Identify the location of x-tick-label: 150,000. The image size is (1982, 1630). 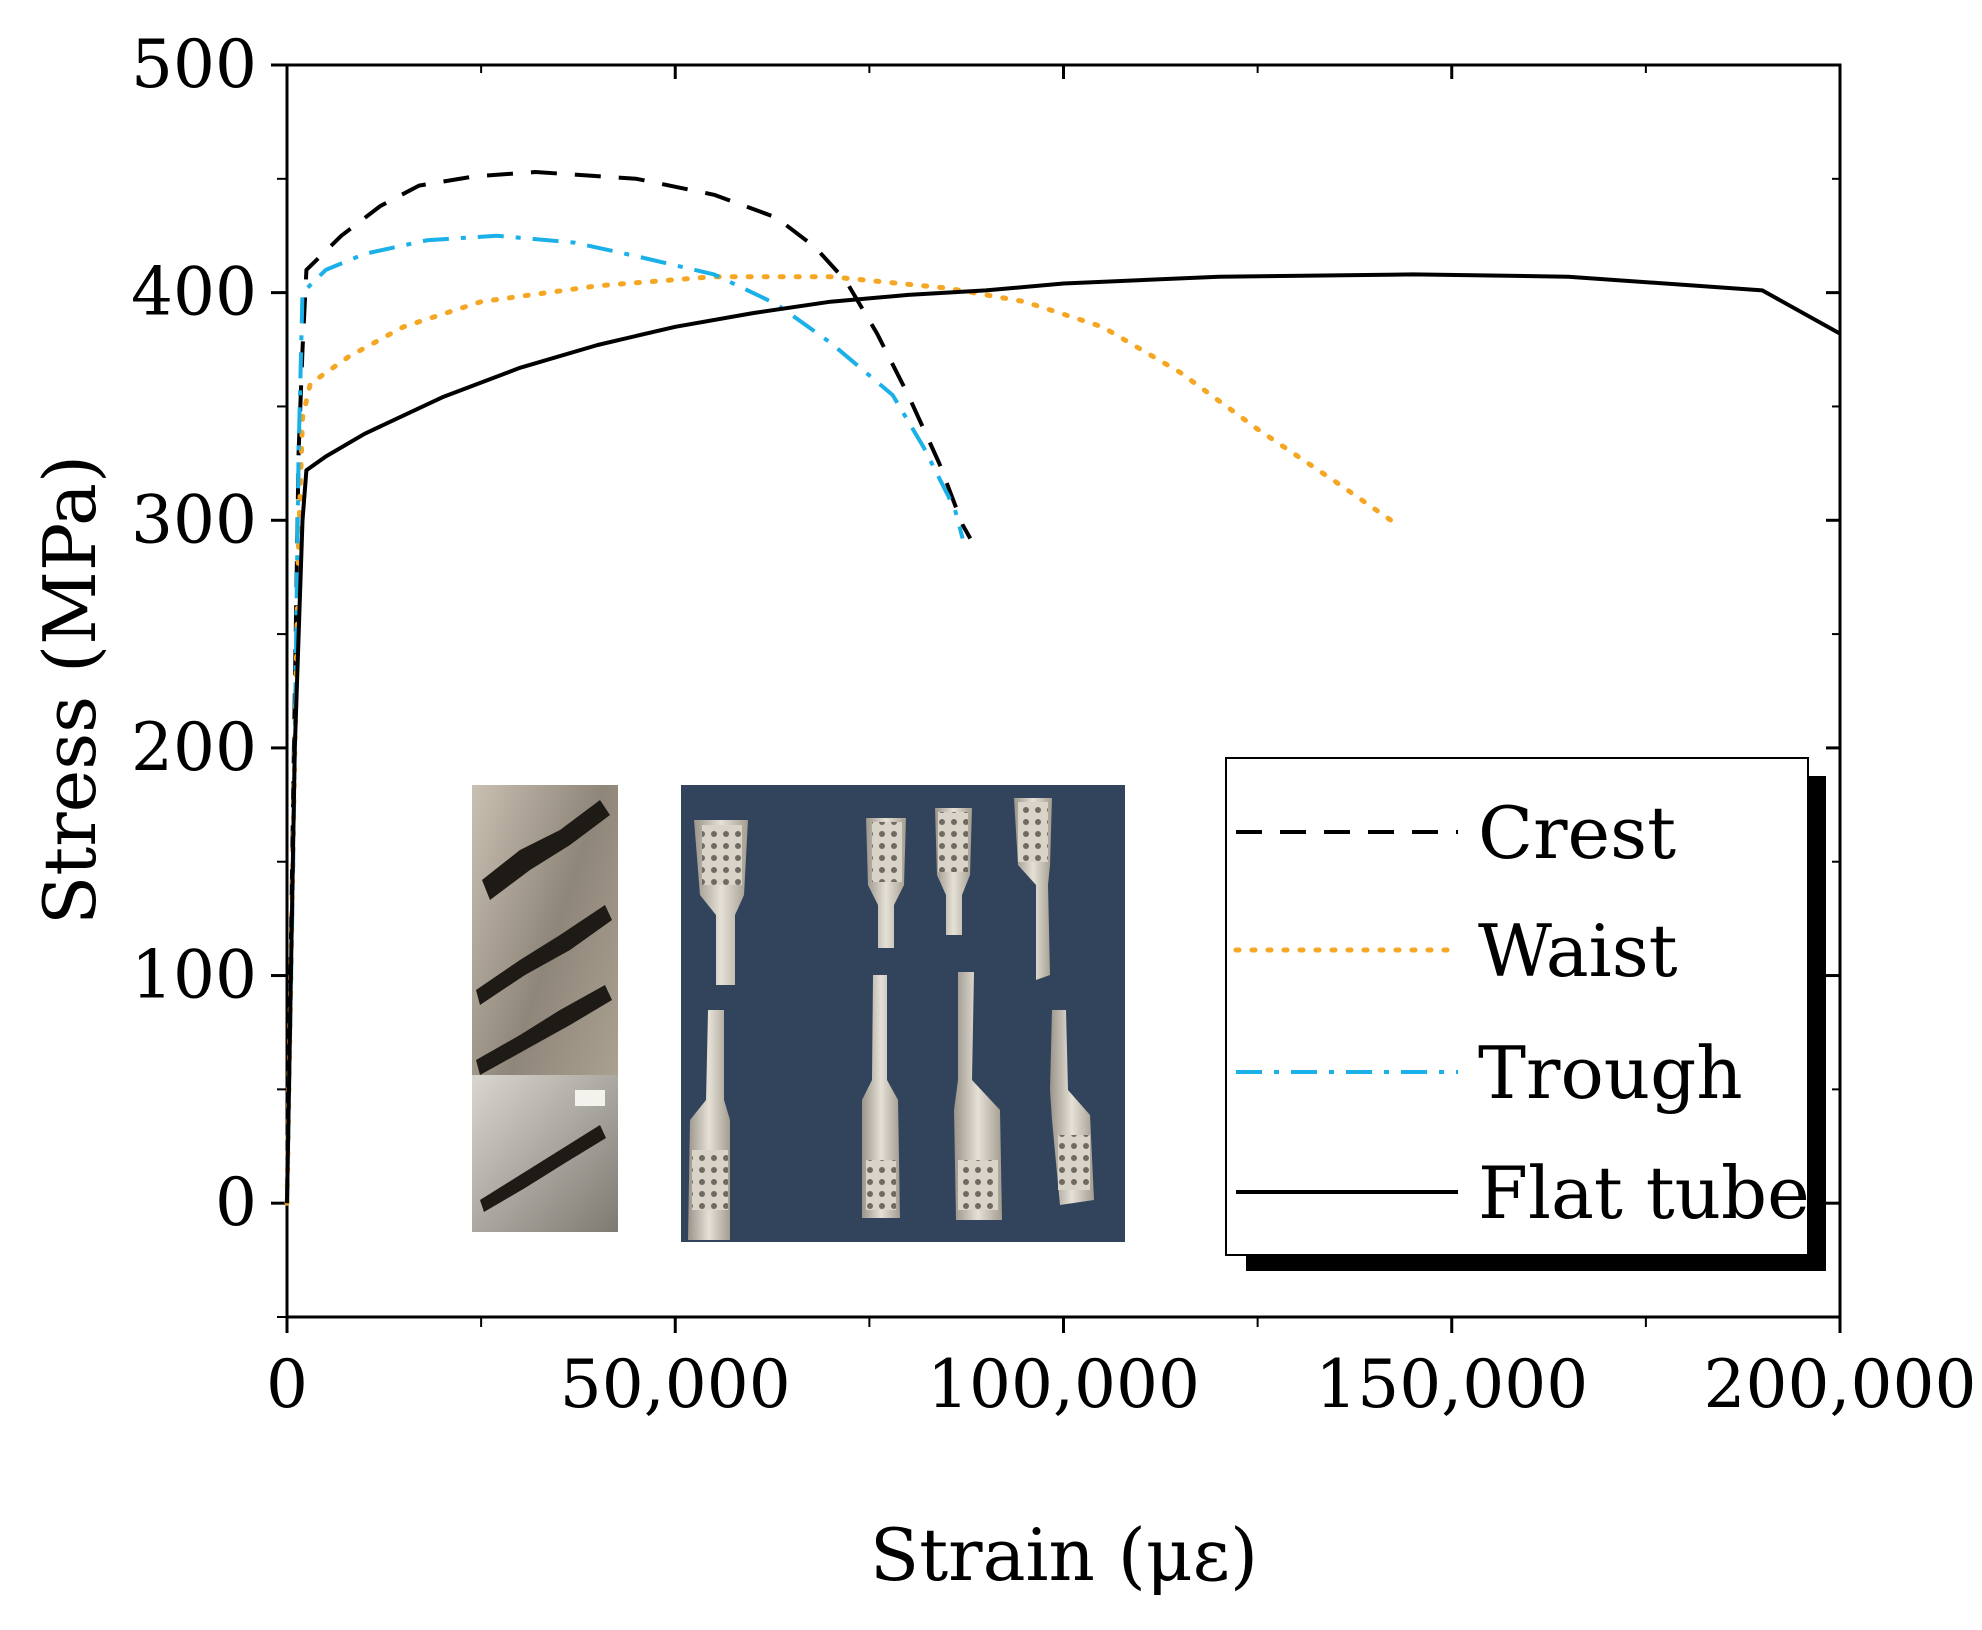
(1451, 1384).